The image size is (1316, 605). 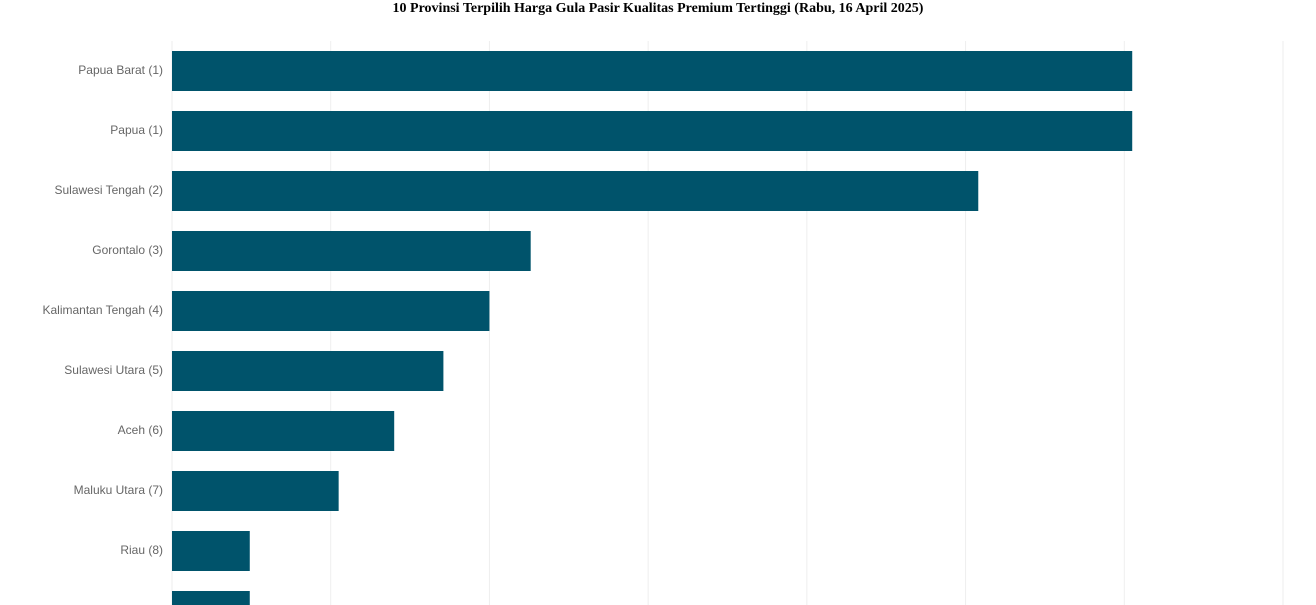 What do you see at coordinates (113, 370) in the screenshot?
I see `y-tick-label: Sulawesi Utara (5)` at bounding box center [113, 370].